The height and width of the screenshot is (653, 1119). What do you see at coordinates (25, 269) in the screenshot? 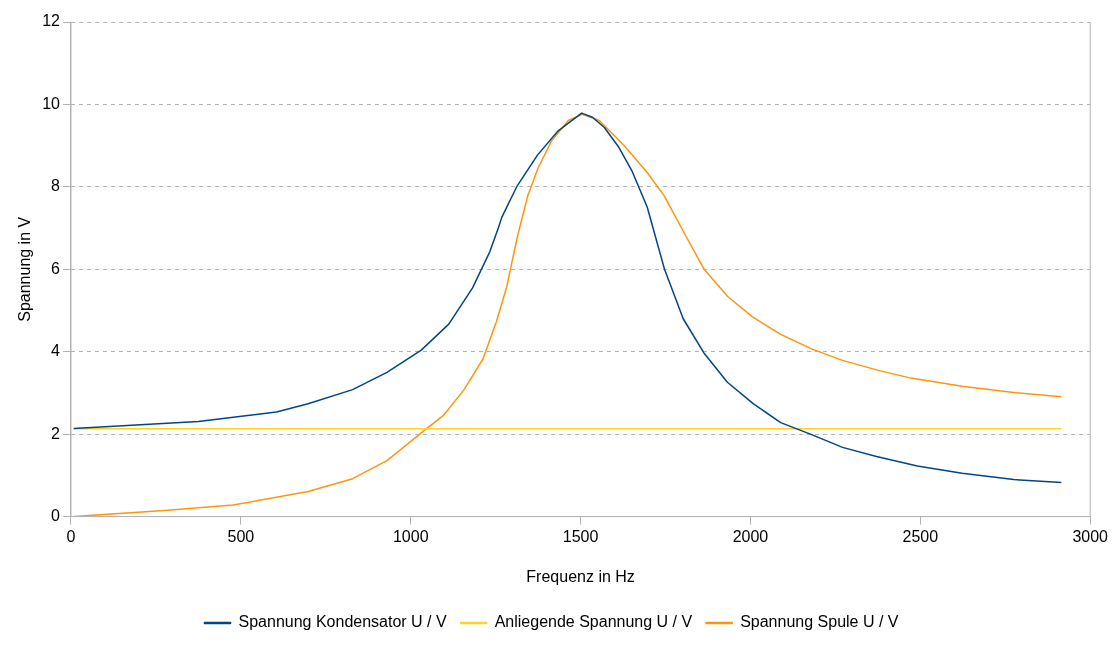
I see `y-axis-title: Spannung in V` at bounding box center [25, 269].